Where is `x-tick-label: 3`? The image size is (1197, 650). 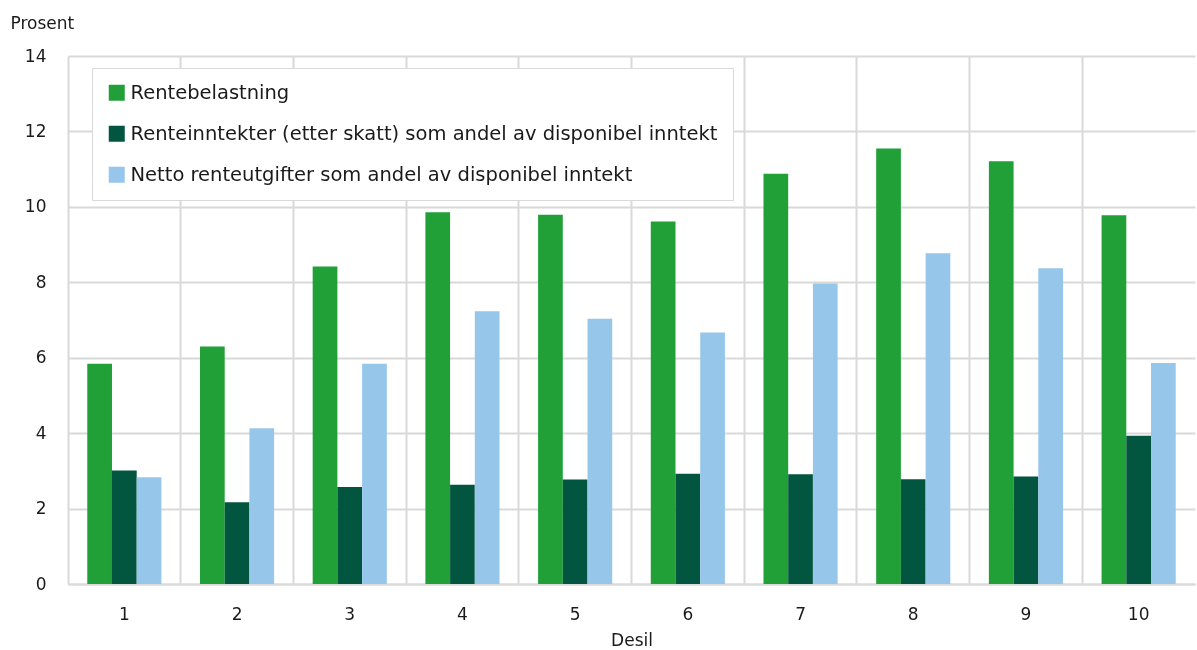 x-tick-label: 3 is located at coordinates (350, 613).